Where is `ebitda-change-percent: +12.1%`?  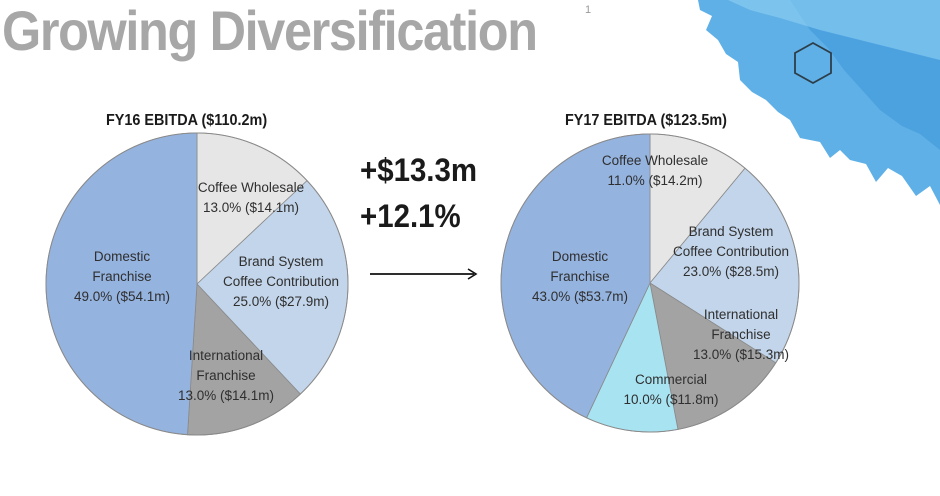 ebitda-change-percent: +12.1% is located at coordinates (410, 216).